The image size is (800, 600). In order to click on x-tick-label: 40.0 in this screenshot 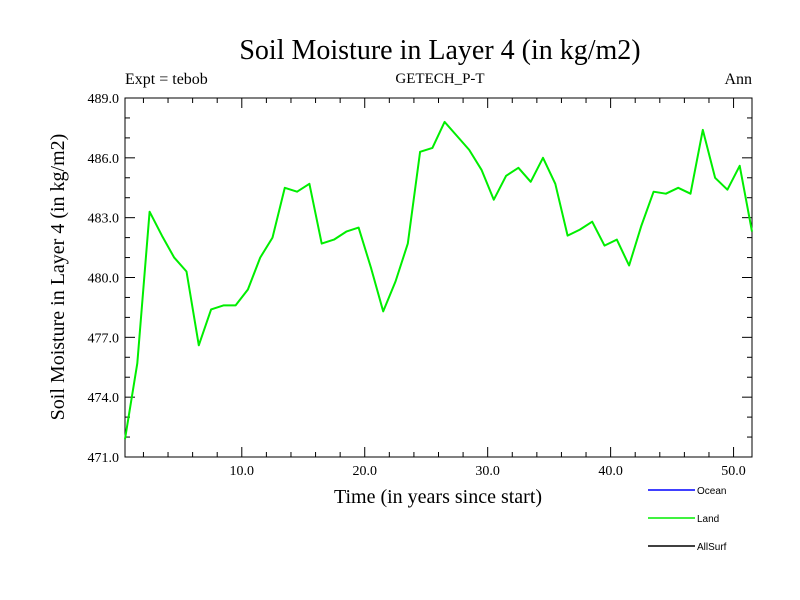, I will do `click(610, 471)`.